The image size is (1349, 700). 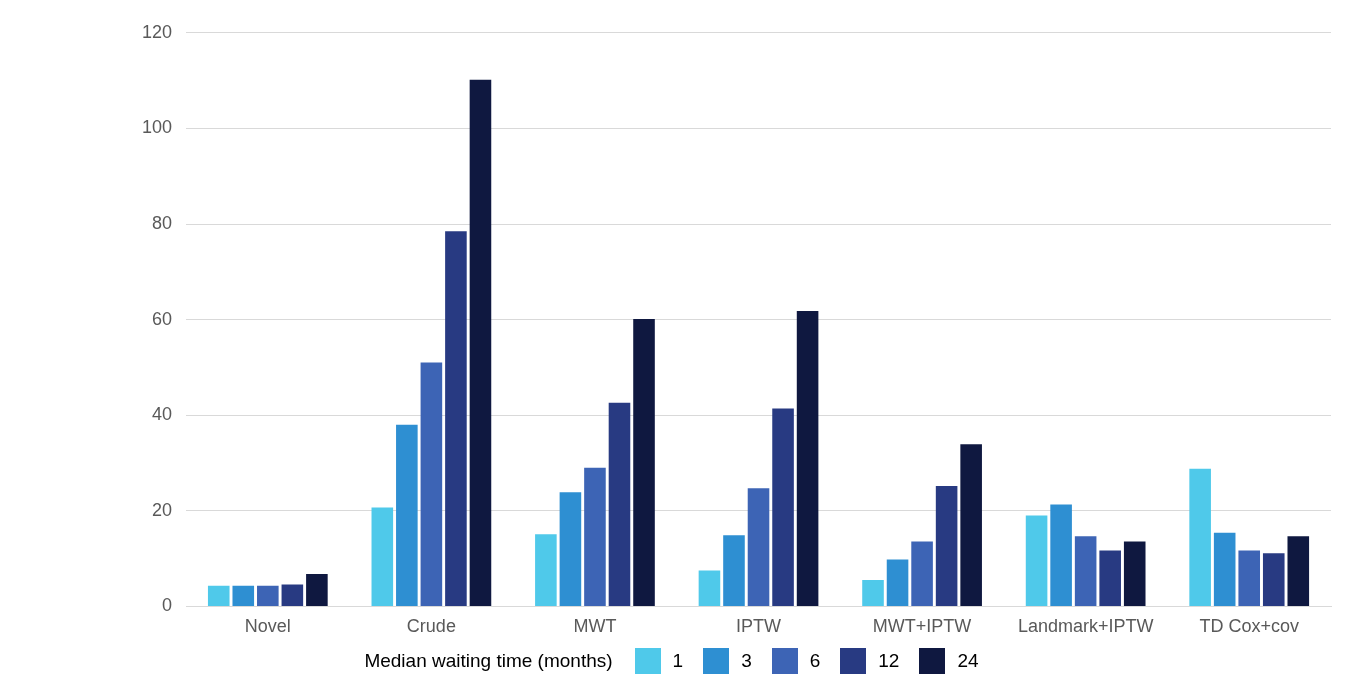 What do you see at coordinates (162, 509) in the screenshot?
I see `y-tick-label: 20` at bounding box center [162, 509].